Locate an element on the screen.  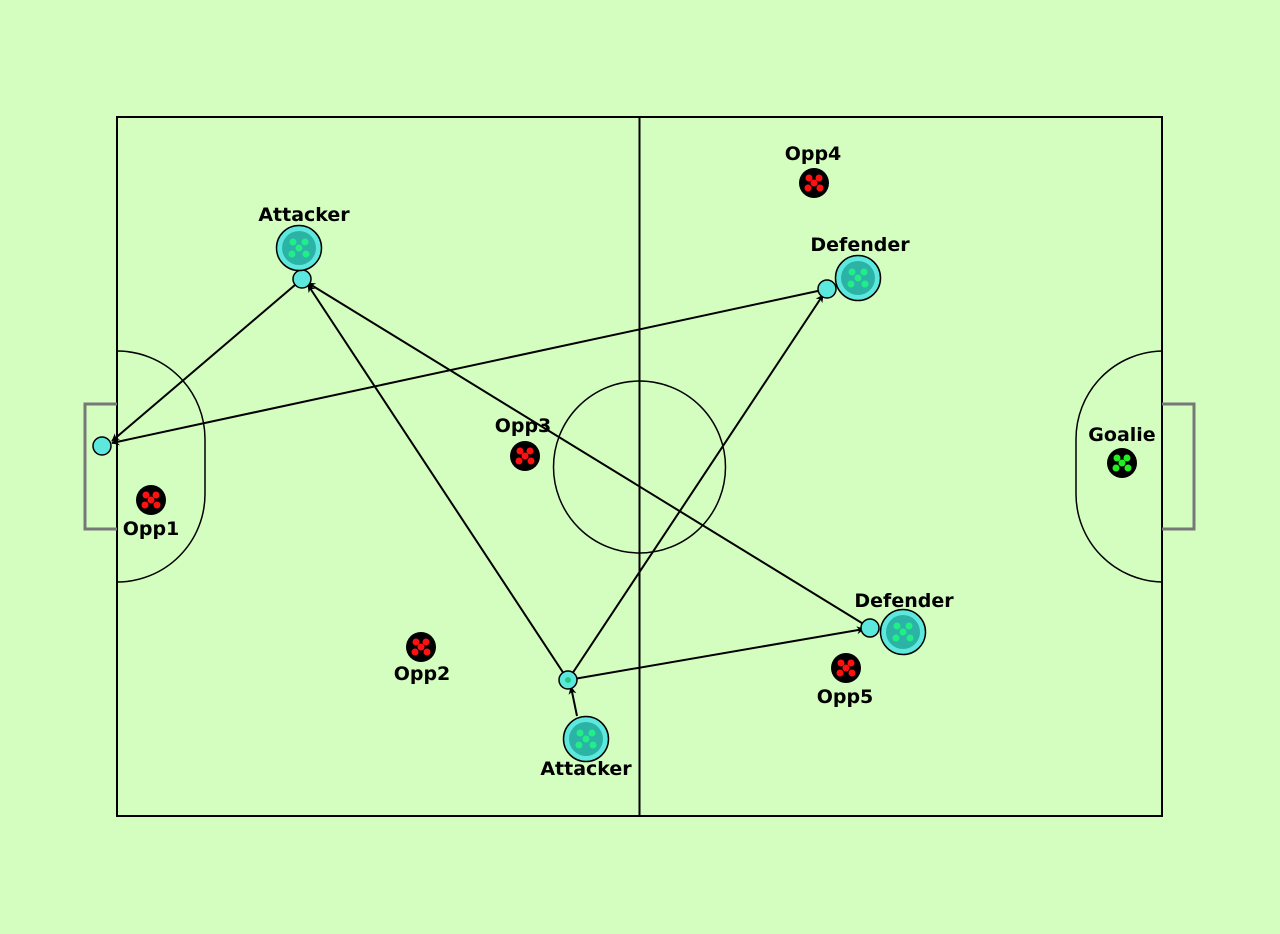
robot-attacker-top is located at coordinates (299, 248).